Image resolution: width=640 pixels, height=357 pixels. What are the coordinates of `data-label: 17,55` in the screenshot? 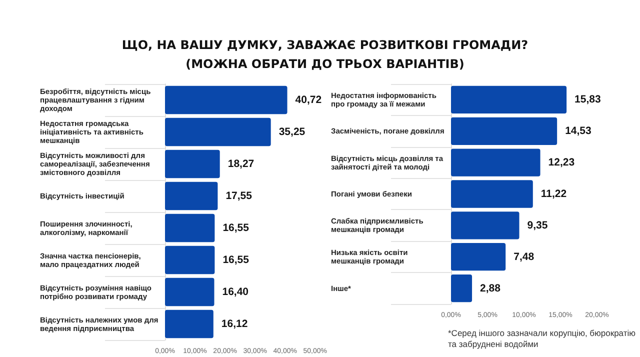 It's located at (239, 196).